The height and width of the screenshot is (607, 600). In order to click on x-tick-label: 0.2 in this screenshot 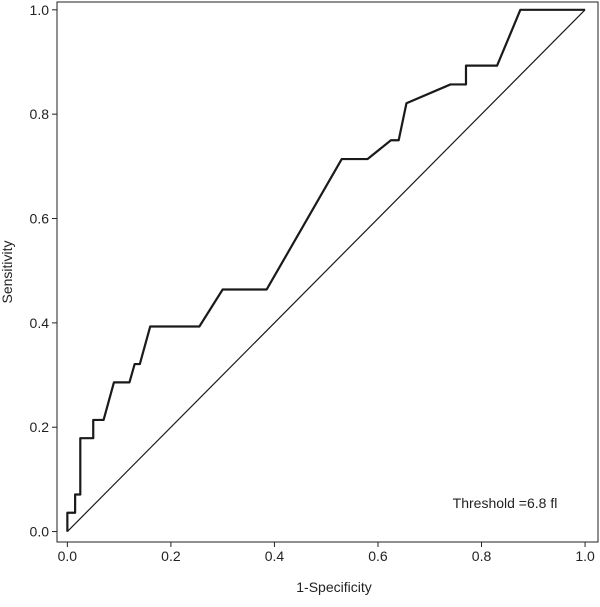, I will do `click(171, 556)`.